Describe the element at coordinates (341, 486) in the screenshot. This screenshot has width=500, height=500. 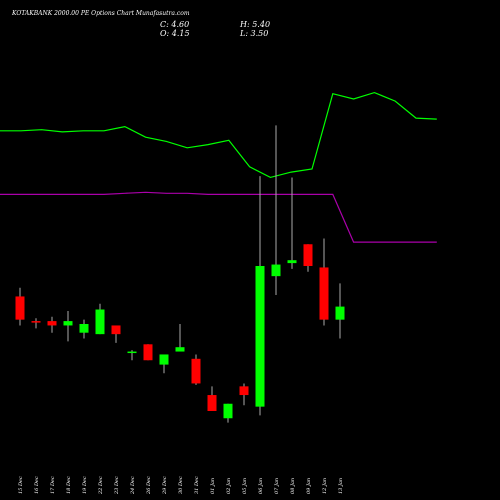
I see `x-tick-label-21: 13 Jan` at that location.